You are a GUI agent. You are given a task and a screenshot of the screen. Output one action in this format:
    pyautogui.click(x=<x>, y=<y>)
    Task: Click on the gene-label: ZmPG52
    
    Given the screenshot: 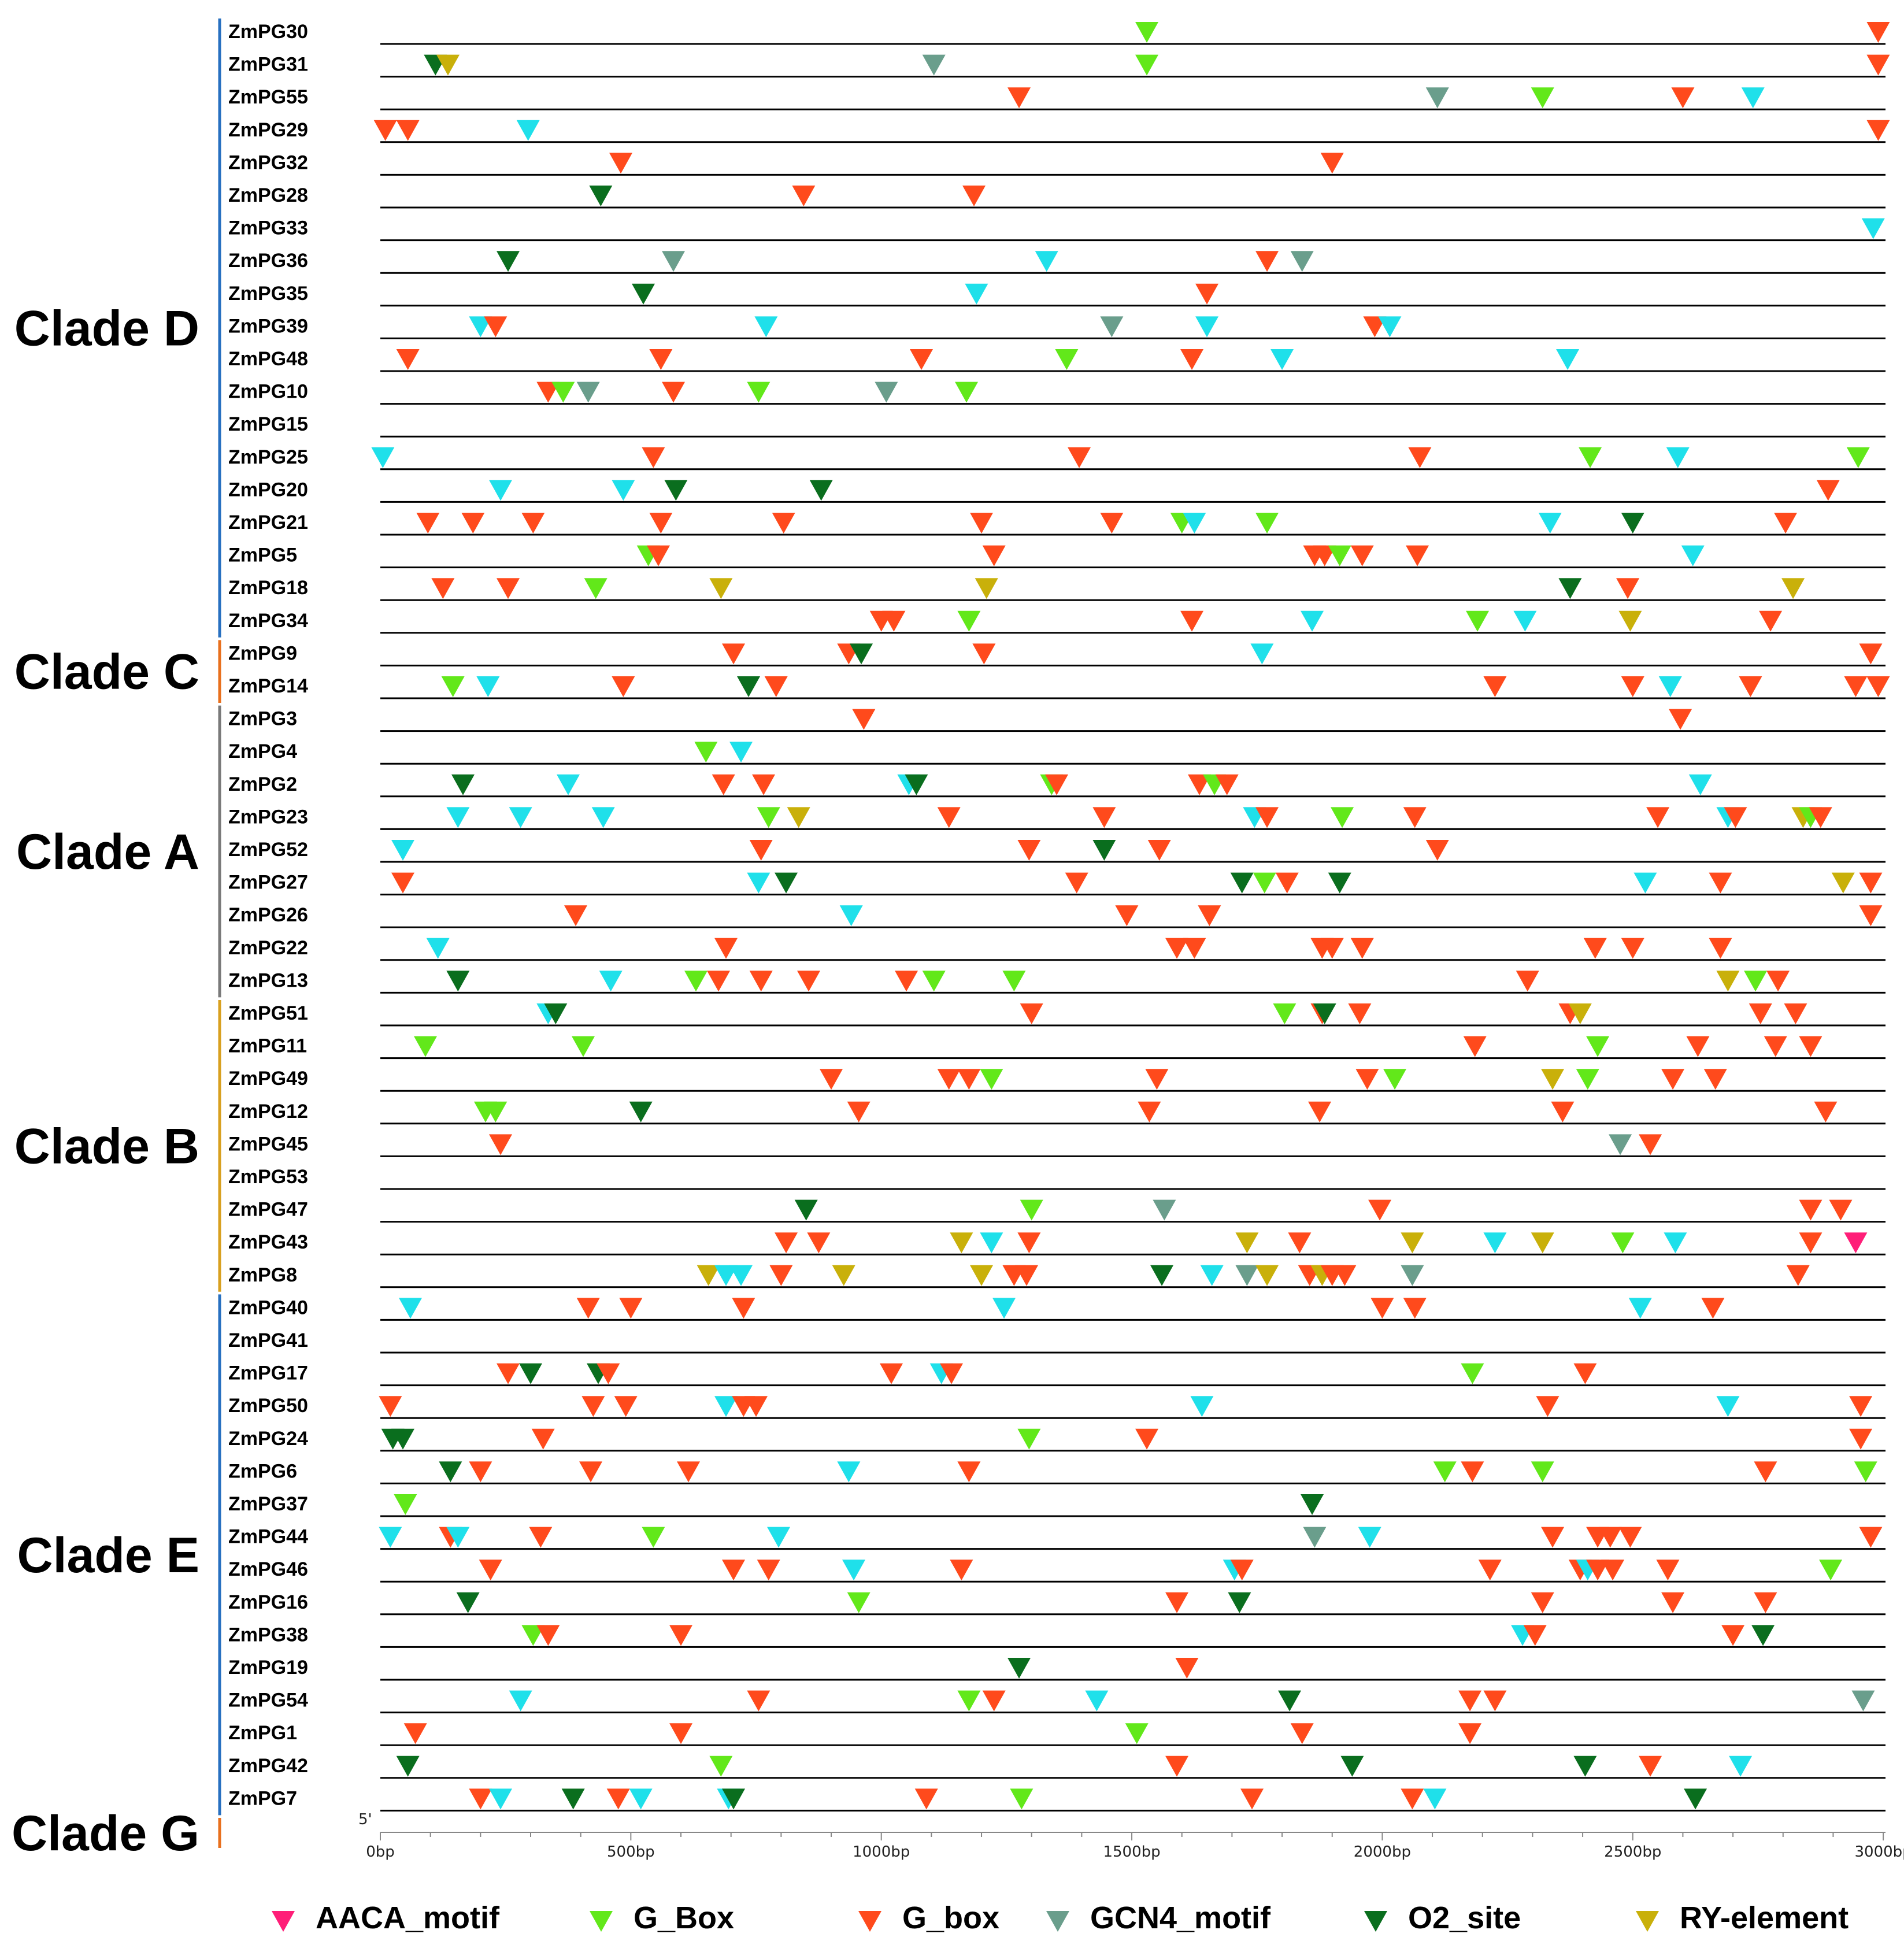 What is the action you would take?
    pyautogui.click(x=268, y=850)
    